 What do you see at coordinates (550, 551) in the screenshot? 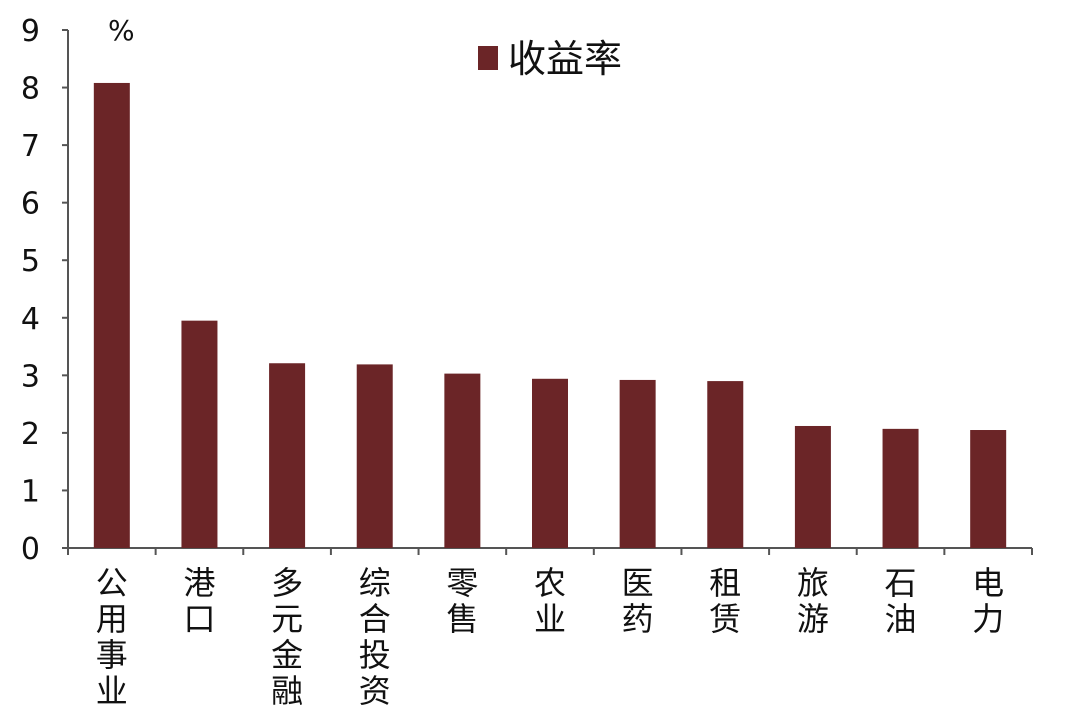
I see `x-axis` at bounding box center [550, 551].